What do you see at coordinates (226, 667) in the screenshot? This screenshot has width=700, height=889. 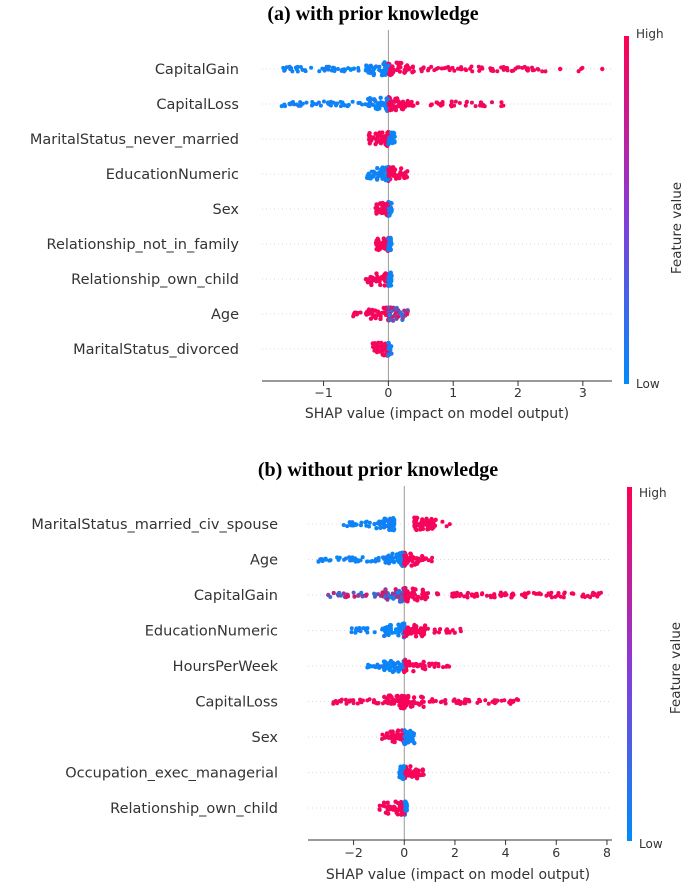 I see `panel-b-feature-label: HoursPerWeek` at bounding box center [226, 667].